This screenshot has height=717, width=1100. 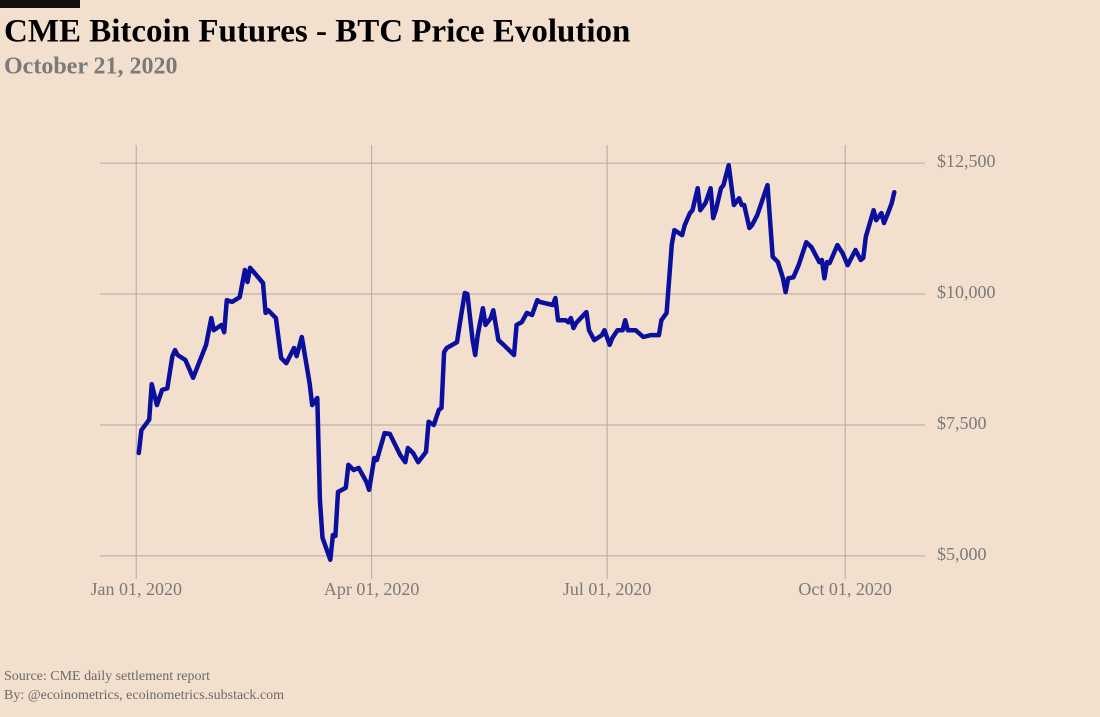 What do you see at coordinates (40, 4) in the screenshot?
I see `top-bar` at bounding box center [40, 4].